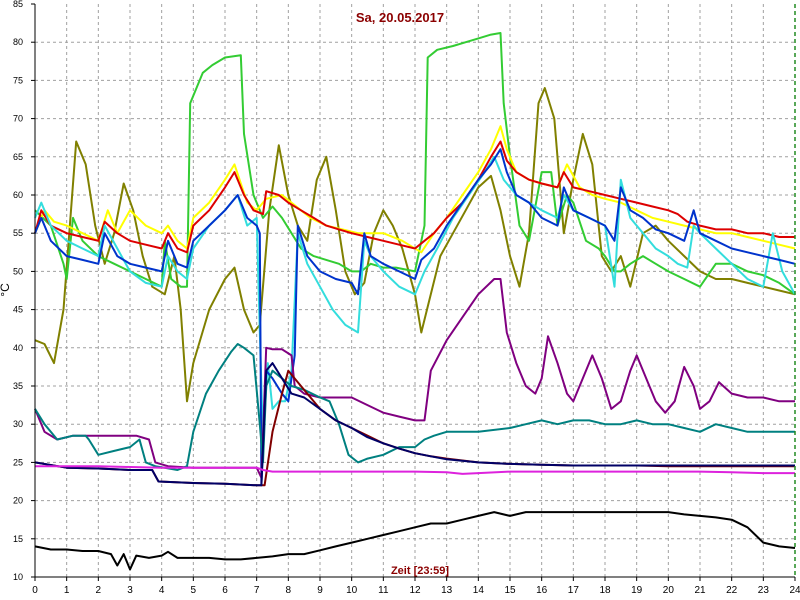 This screenshot has height=600, width=800. Describe the element at coordinates (6, 290) in the screenshot. I see `y-axis-label: °C` at that location.